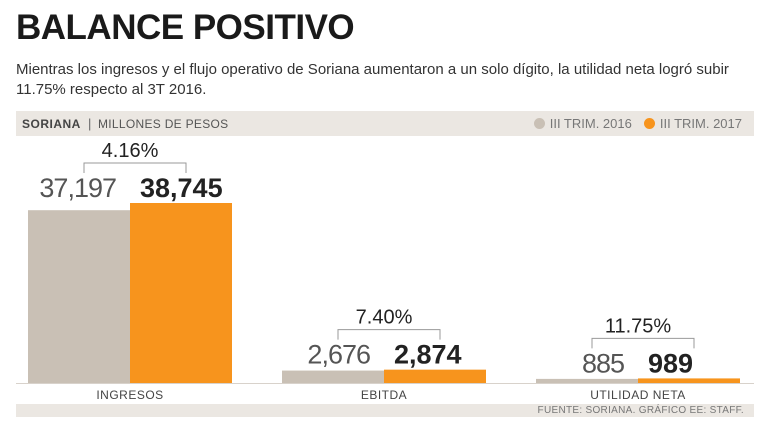  Describe the element at coordinates (181, 293) in the screenshot. I see `bar-ingresos-2017` at that location.